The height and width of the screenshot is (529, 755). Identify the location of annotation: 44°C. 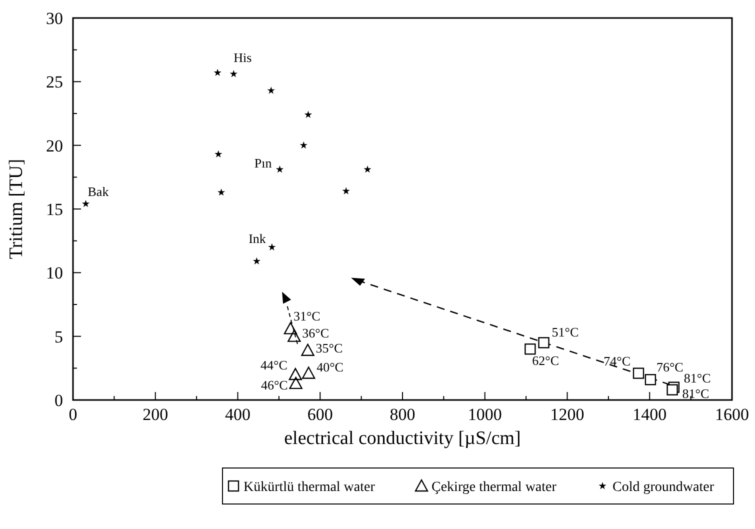
(274, 365).